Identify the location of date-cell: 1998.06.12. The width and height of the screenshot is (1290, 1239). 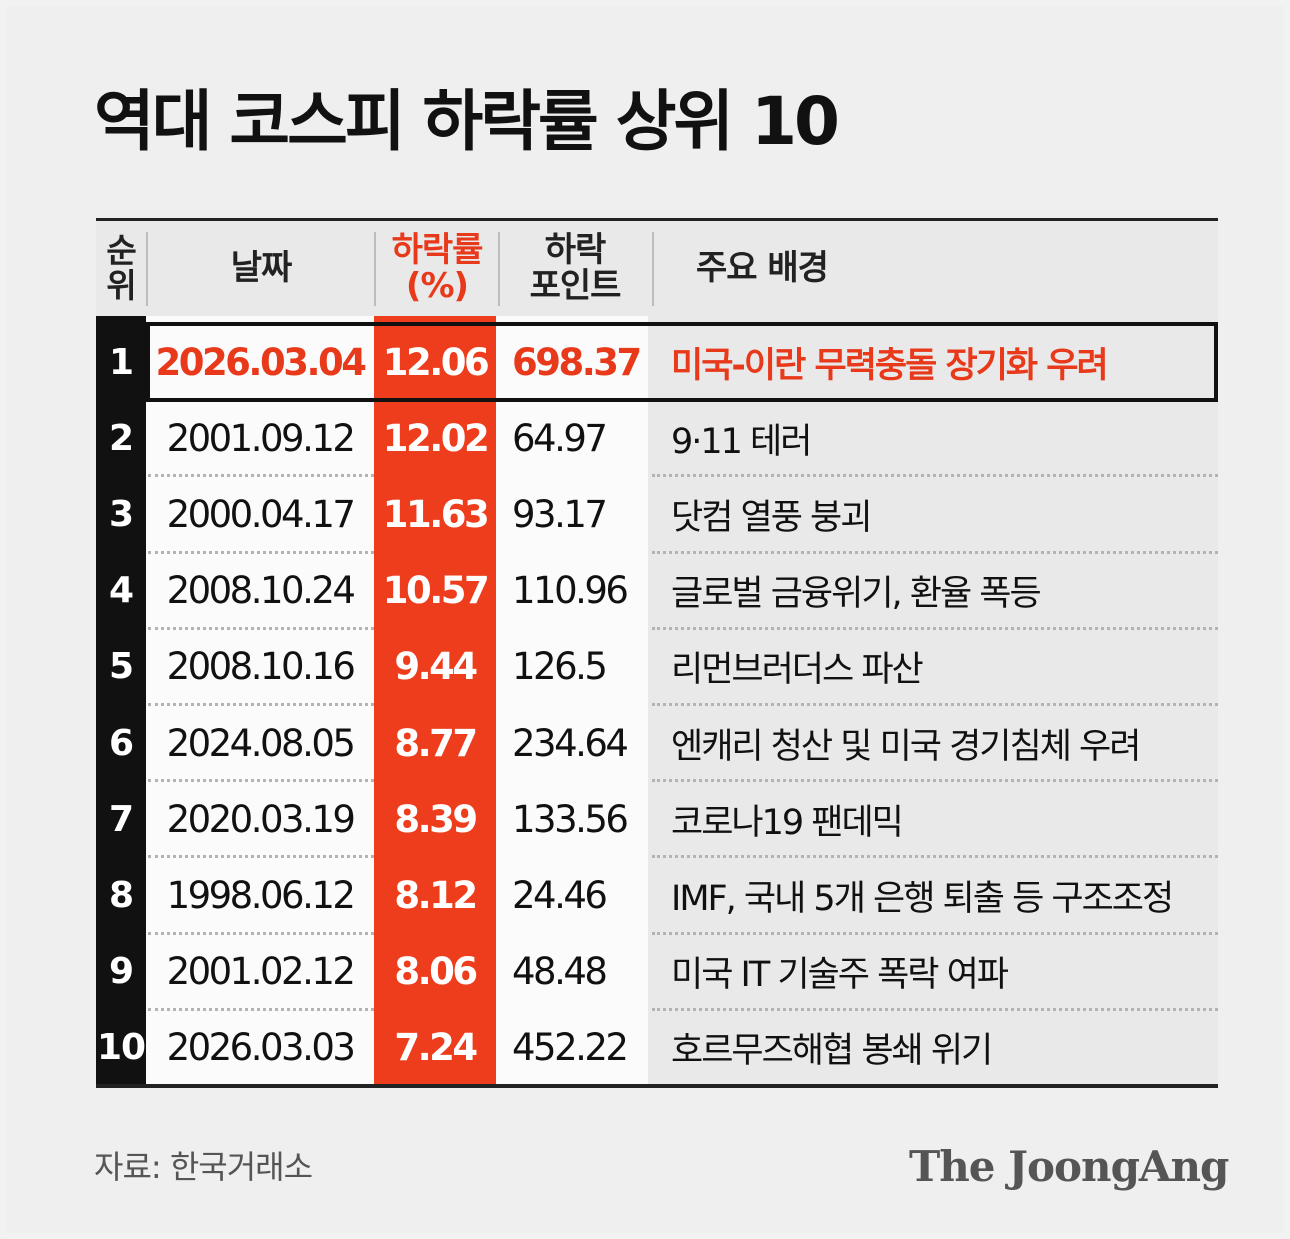
(261, 895).